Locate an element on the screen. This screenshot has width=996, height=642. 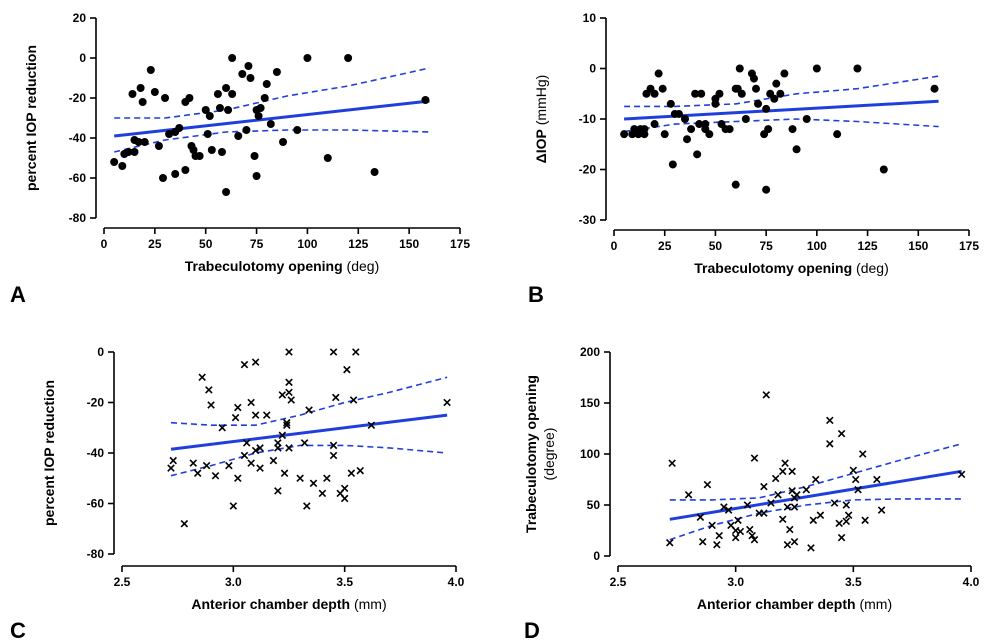
ci-lower-line is located at coordinates (272, 141).